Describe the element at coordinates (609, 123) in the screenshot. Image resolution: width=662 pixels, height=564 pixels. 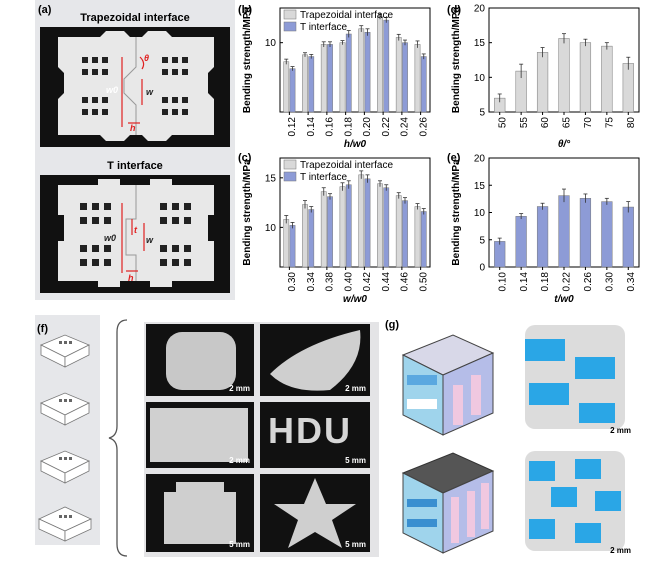
I see `x-tick-label: 75` at that location.